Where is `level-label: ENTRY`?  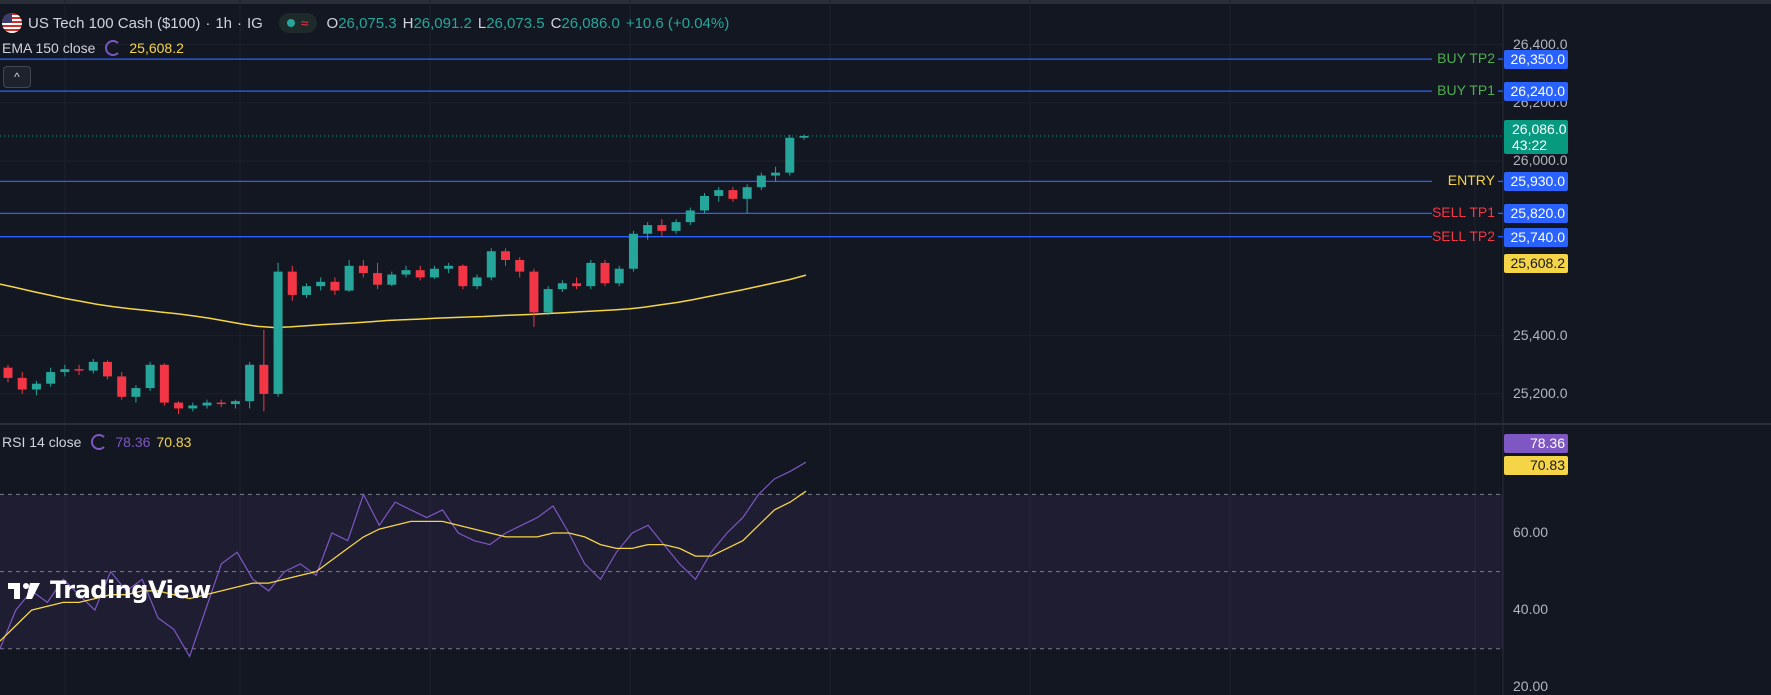 level-label: ENTRY is located at coordinates (1471, 180).